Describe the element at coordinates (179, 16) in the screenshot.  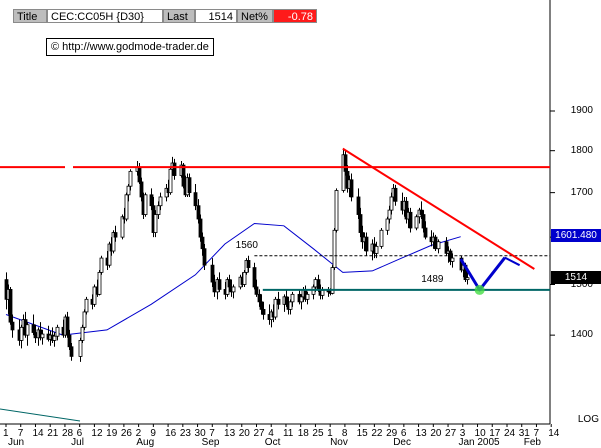
I see `last-label: Last` at that location.